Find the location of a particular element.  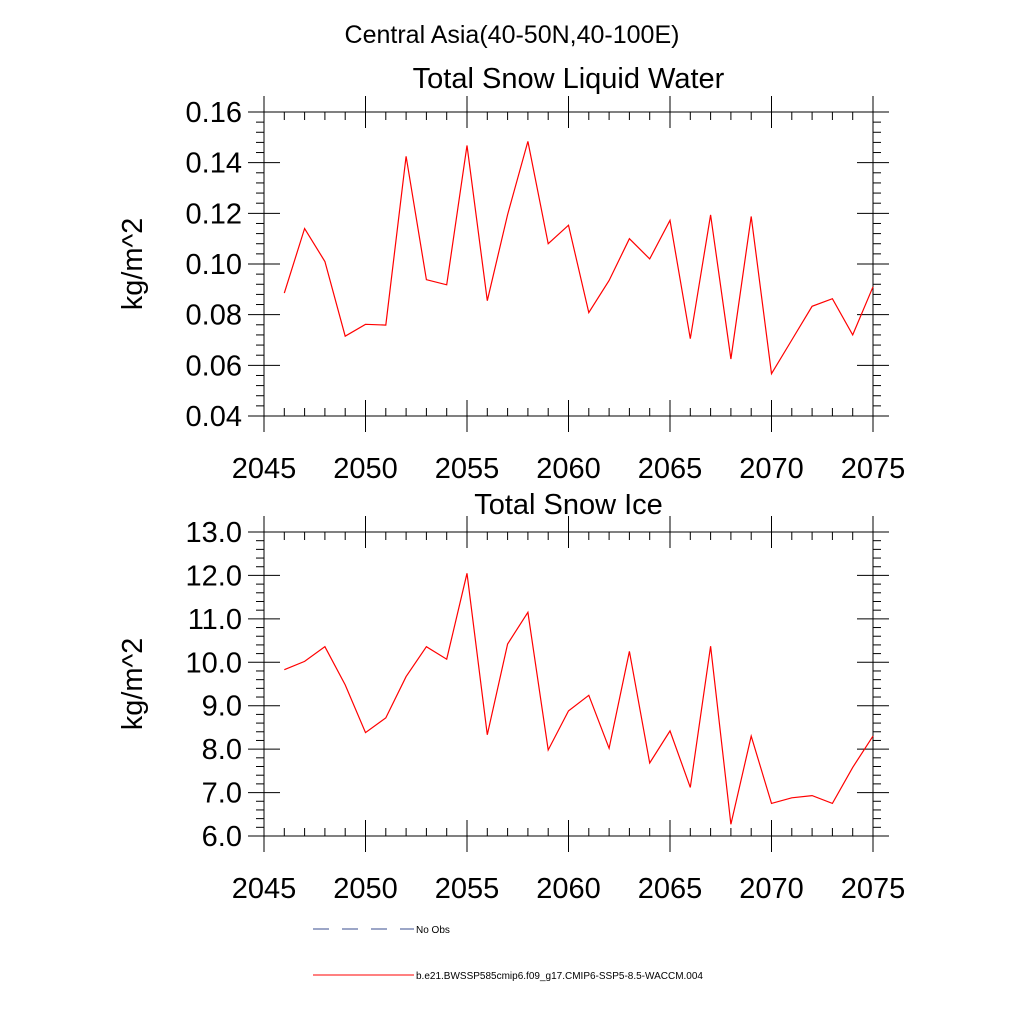

series-line is located at coordinates (578, 258).